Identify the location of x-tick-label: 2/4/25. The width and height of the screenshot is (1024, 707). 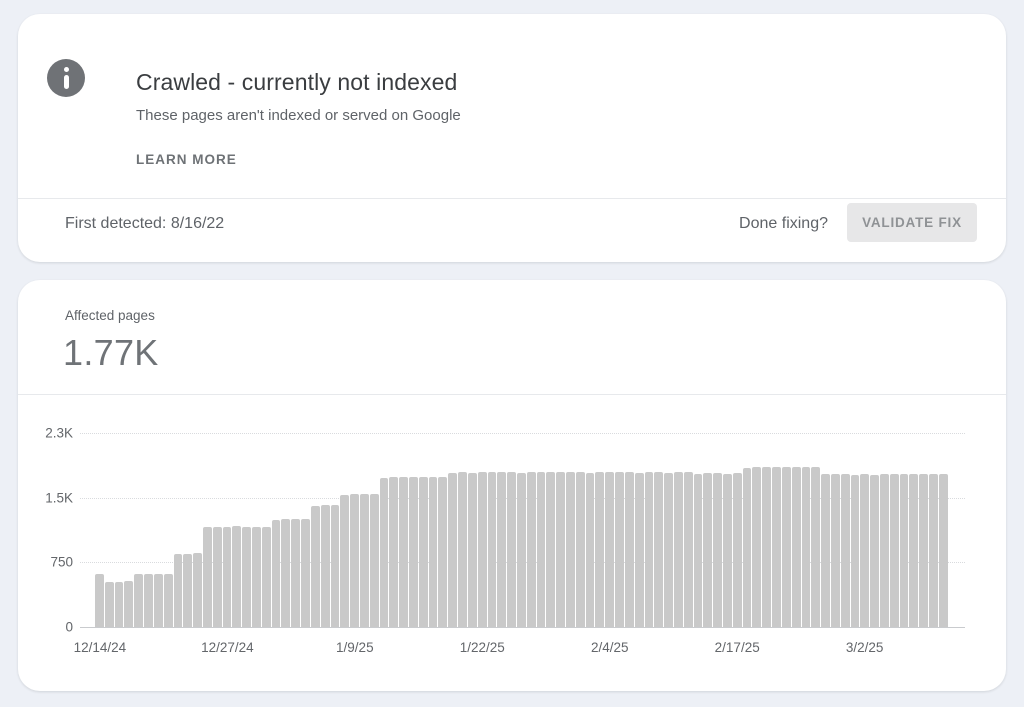
(609, 647).